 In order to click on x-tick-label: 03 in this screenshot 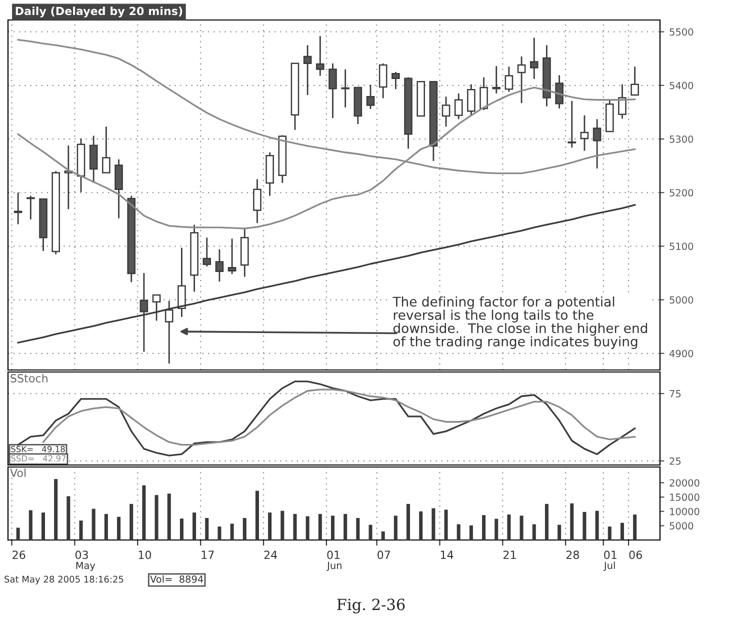, I will do `click(81, 555)`.